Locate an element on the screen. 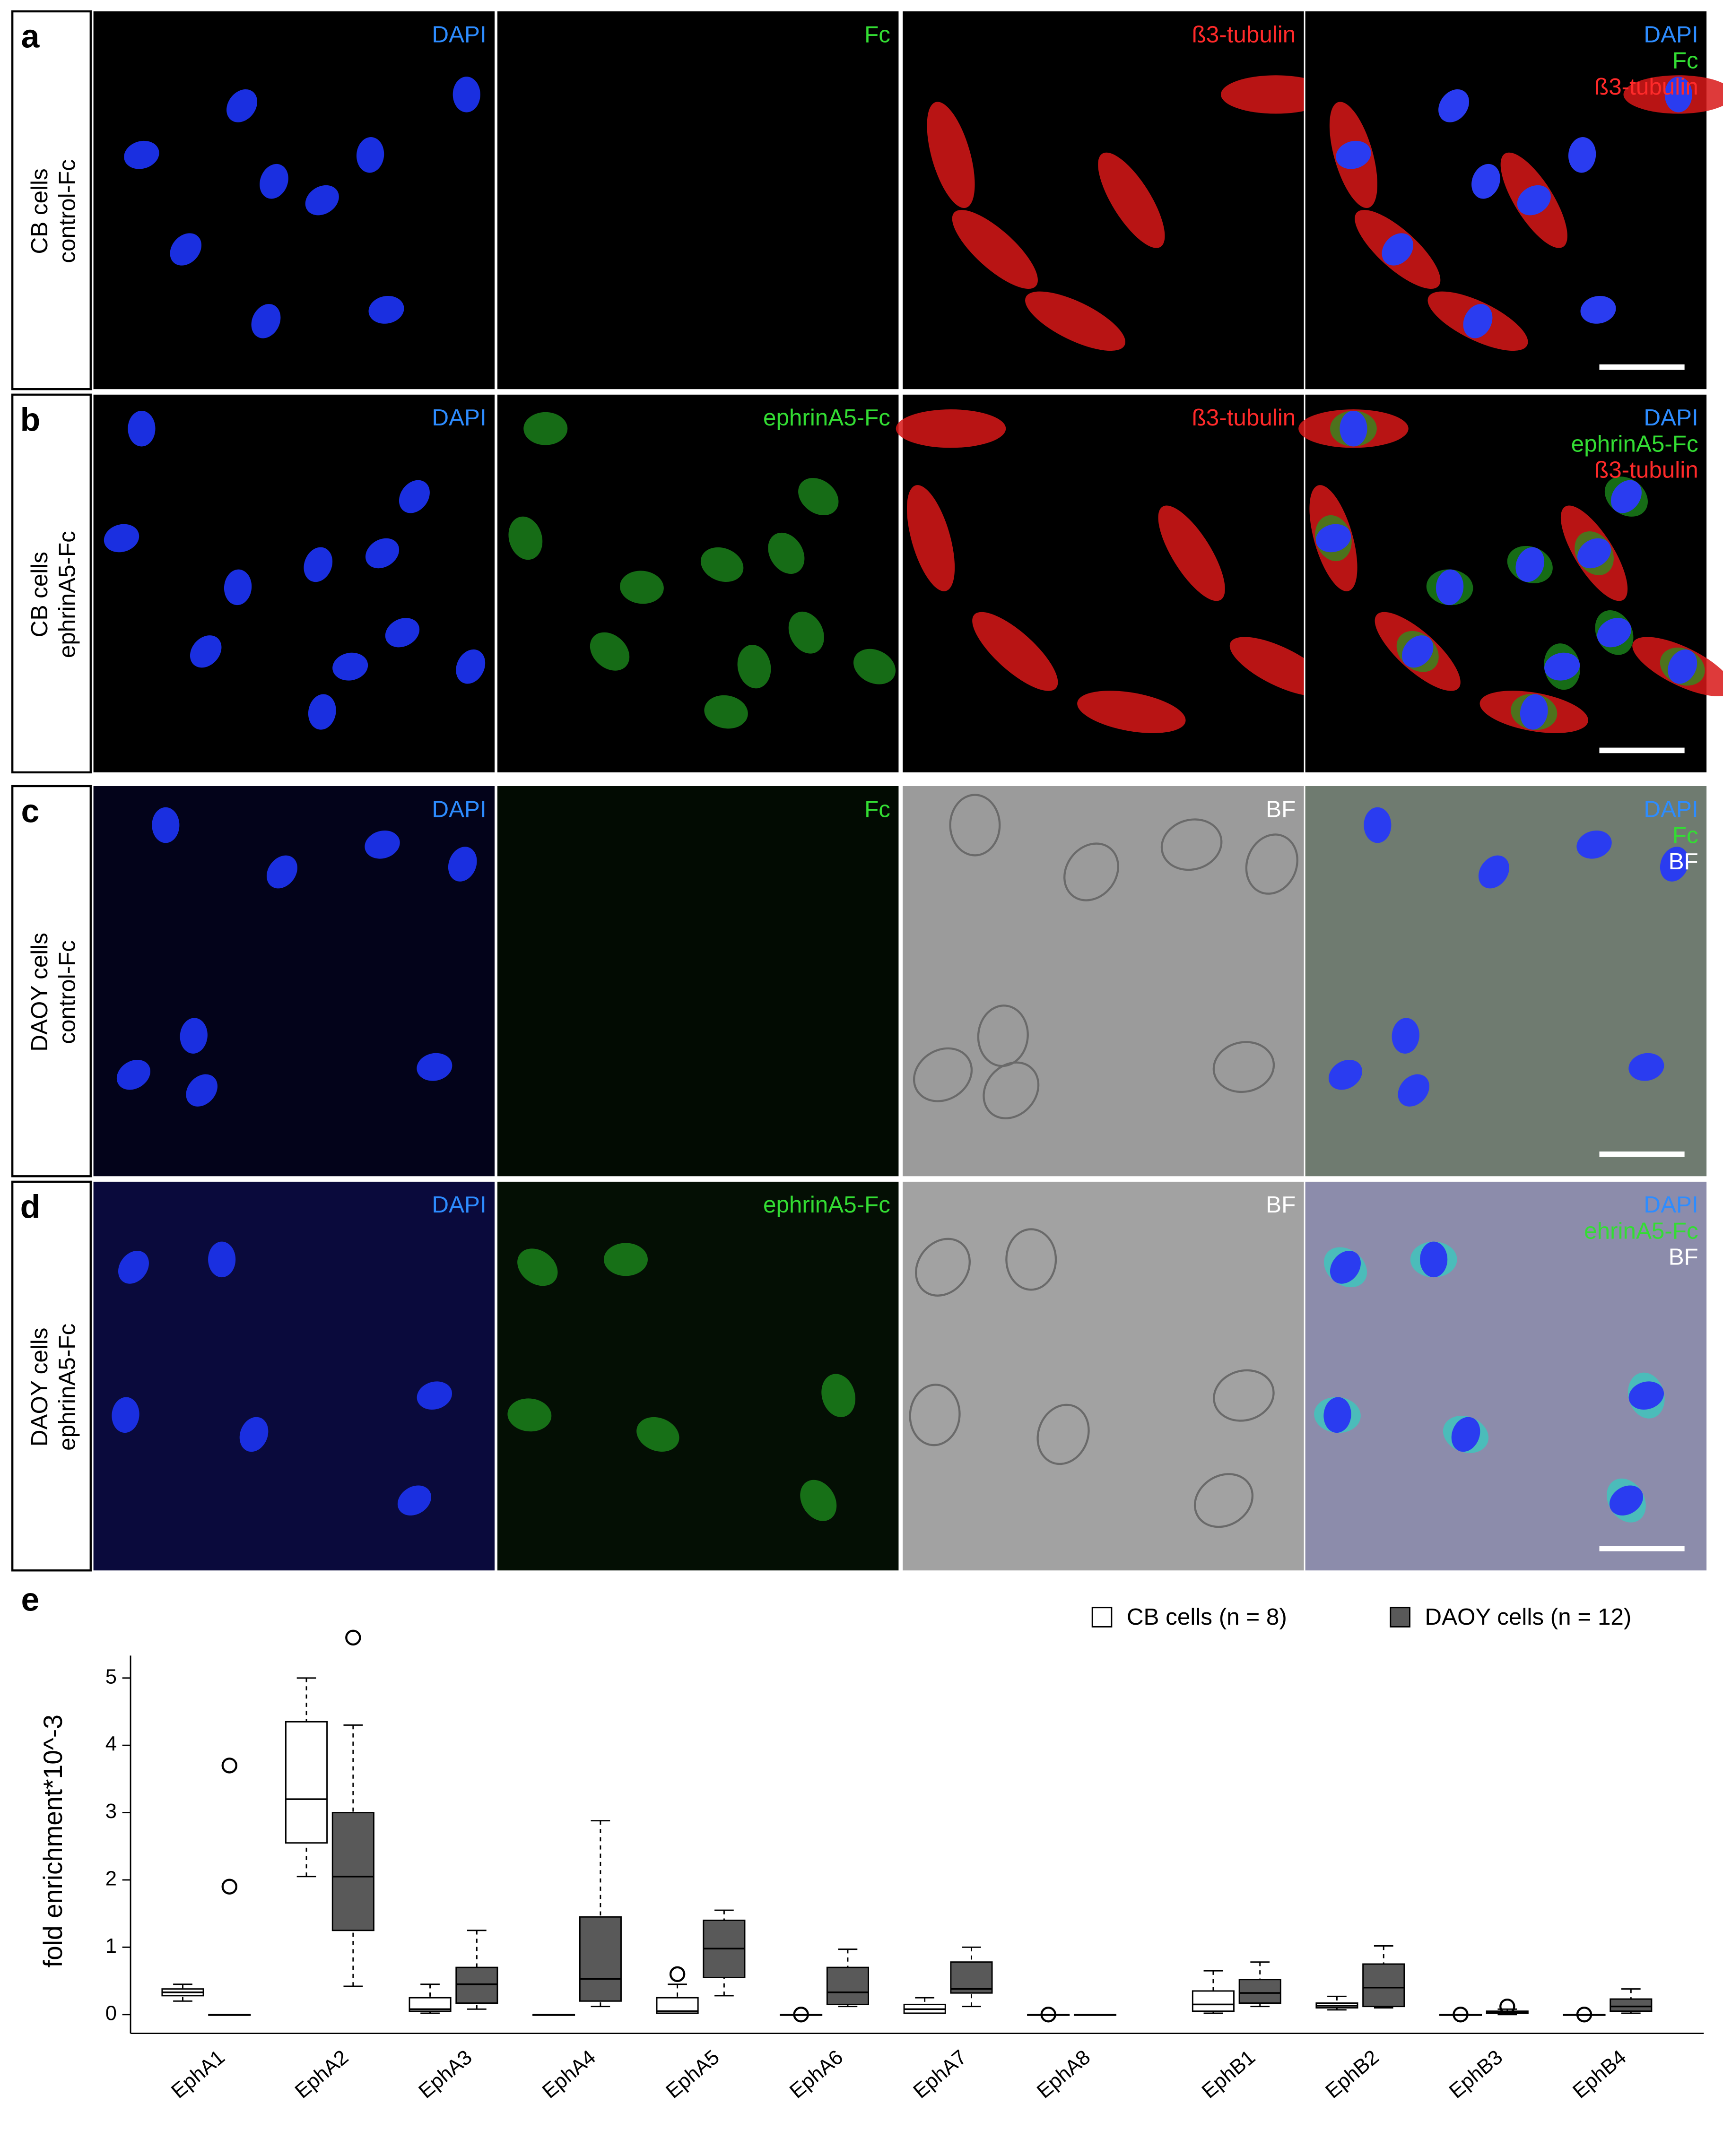  channel-label: ephrinA5-Fc is located at coordinates (1634, 444).